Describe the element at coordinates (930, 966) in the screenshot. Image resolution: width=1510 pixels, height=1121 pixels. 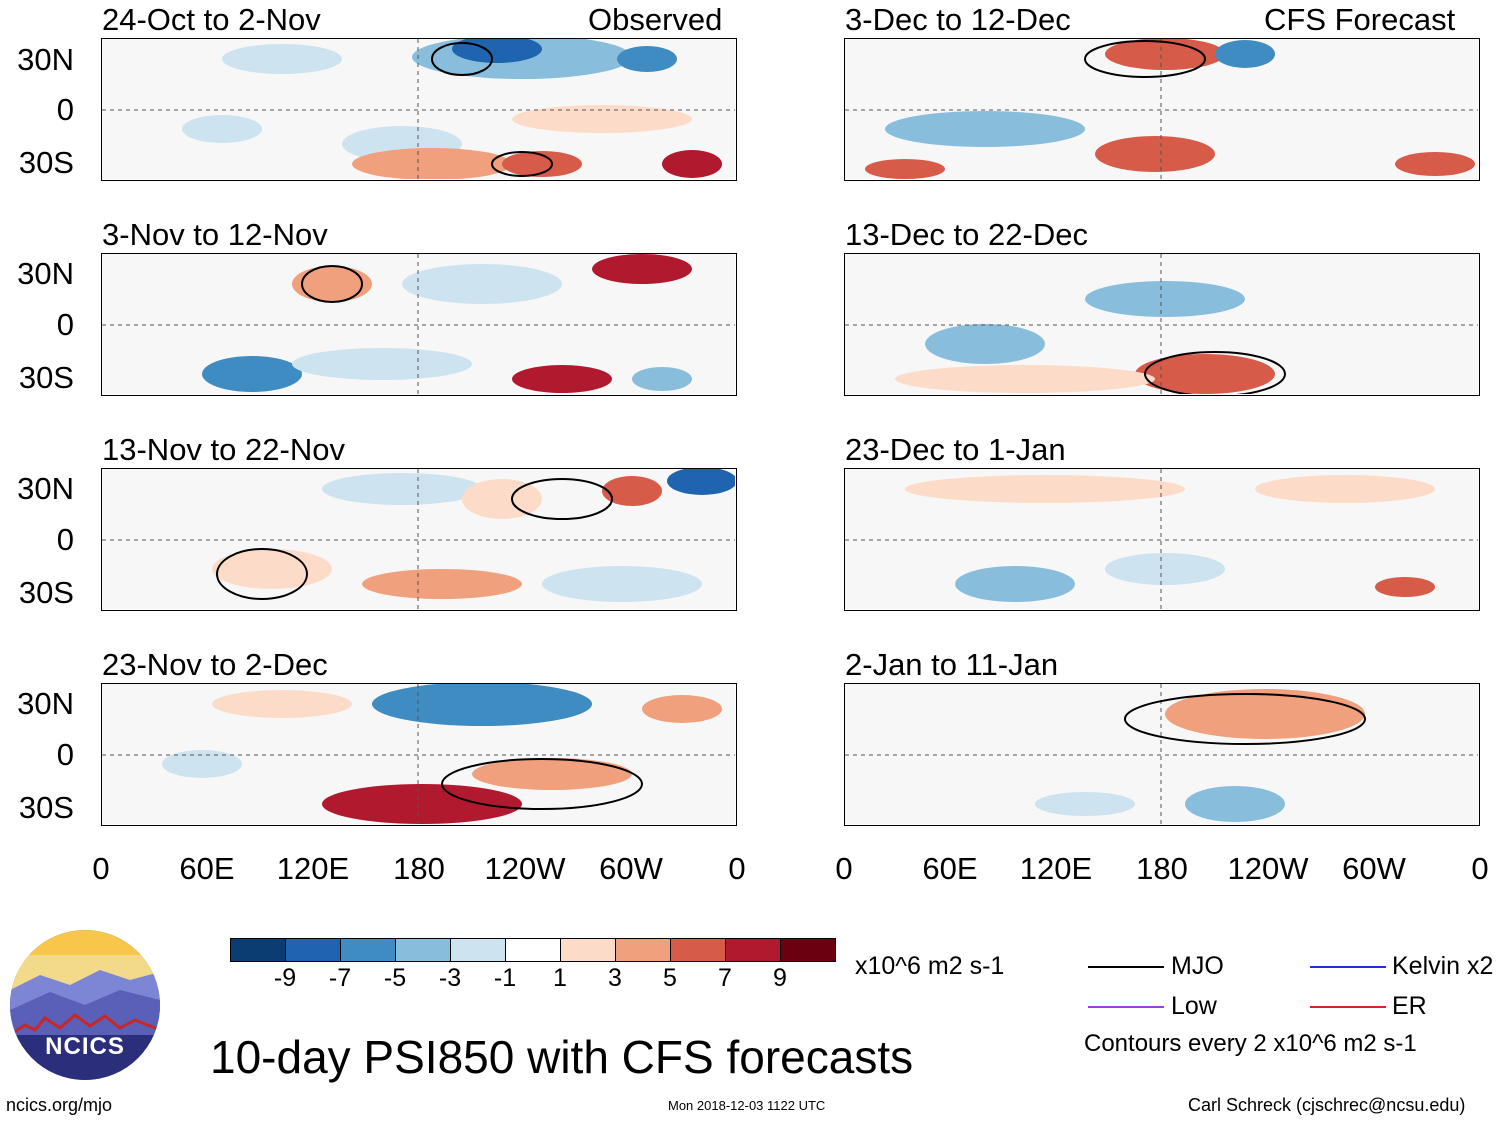
I see `colorbar-units: x10^6 m2 s-1` at that location.